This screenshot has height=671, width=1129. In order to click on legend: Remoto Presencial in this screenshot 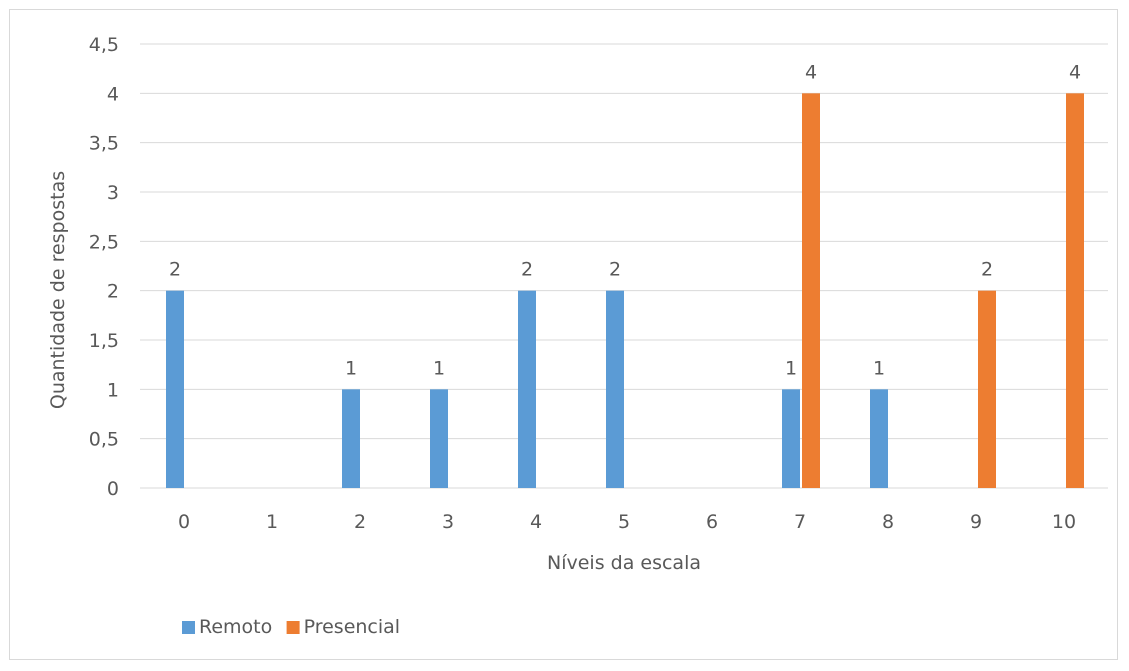, I will do `click(291, 627)`.